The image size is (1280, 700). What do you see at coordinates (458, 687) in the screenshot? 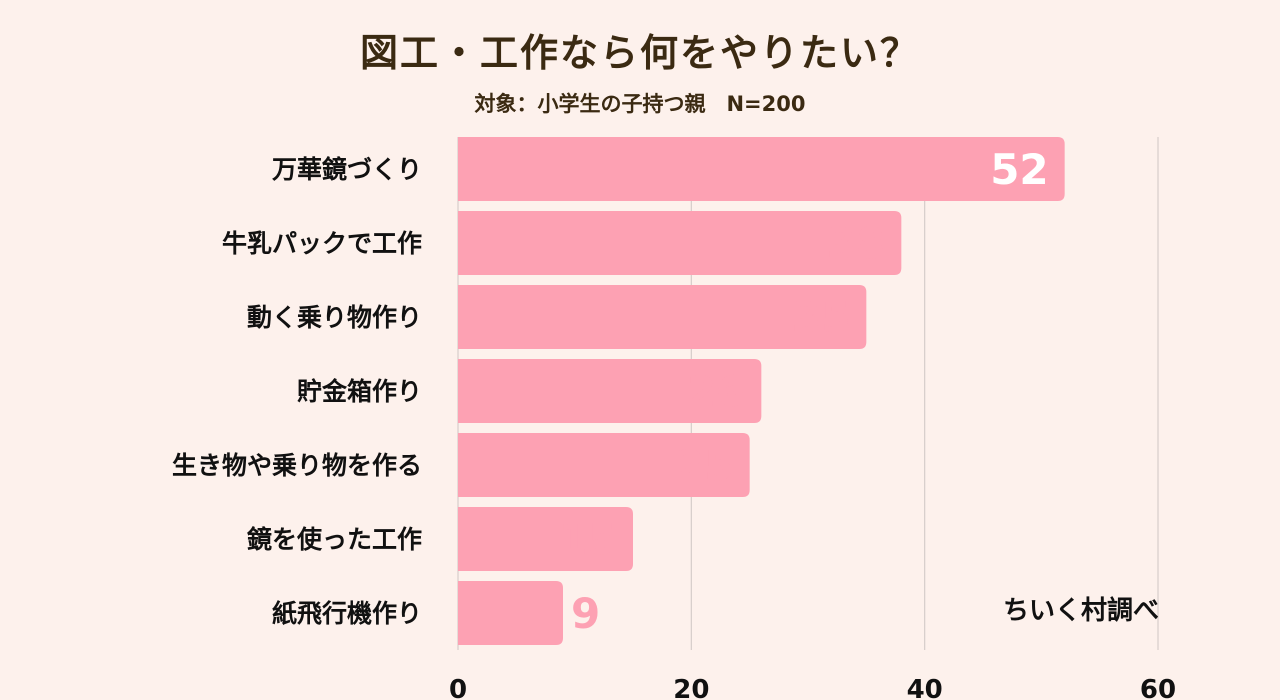
I see `x-tick-label: 0` at bounding box center [458, 687].